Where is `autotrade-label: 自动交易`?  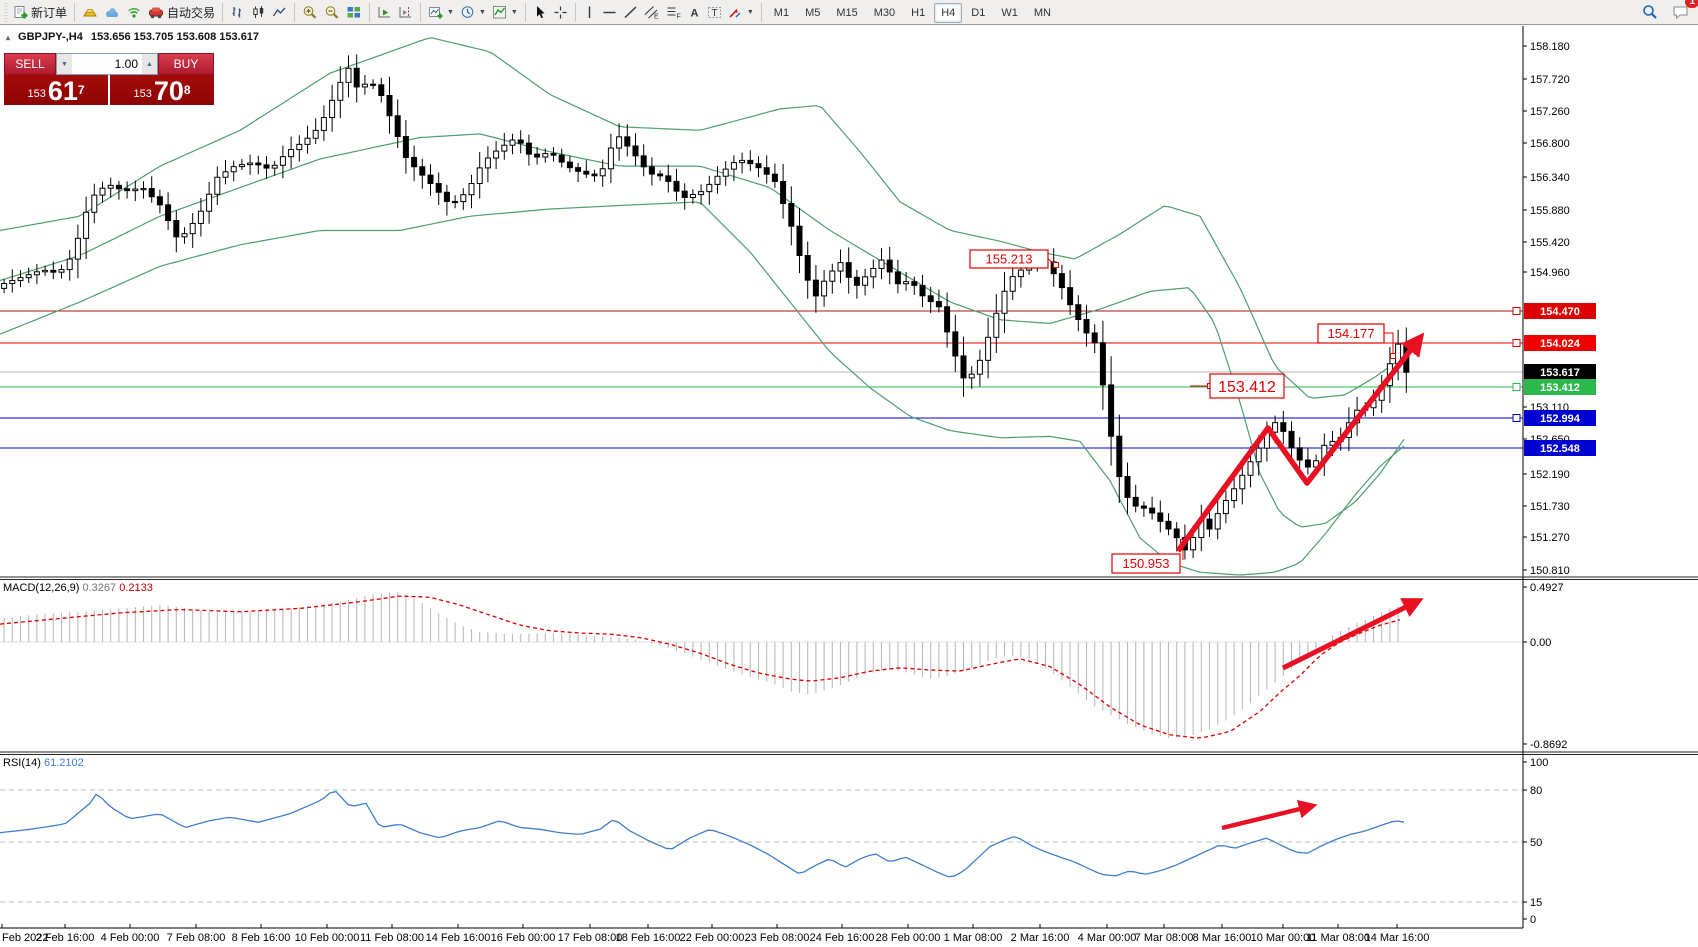 autotrade-label: 自动交易 is located at coordinates (191, 12).